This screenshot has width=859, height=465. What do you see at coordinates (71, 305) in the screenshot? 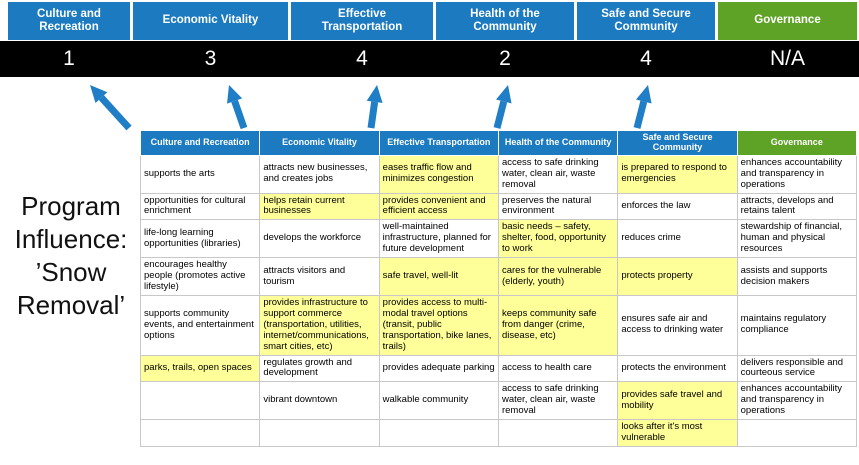
I see `program-title-line: Removal’` at bounding box center [71, 305].